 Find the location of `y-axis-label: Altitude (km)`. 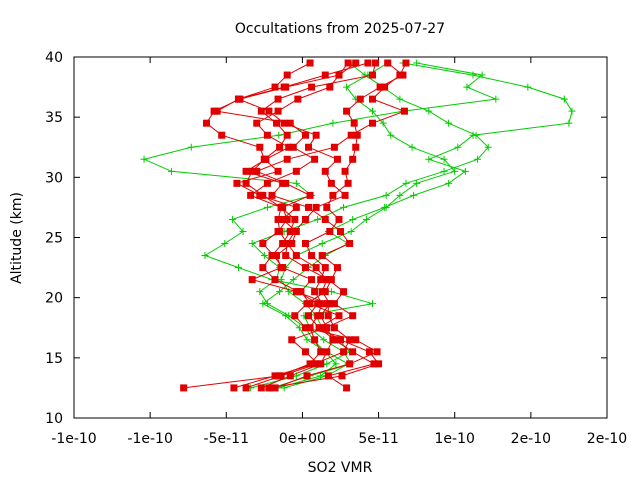

y-axis-label: Altitude (km) is located at coordinates (17, 238).